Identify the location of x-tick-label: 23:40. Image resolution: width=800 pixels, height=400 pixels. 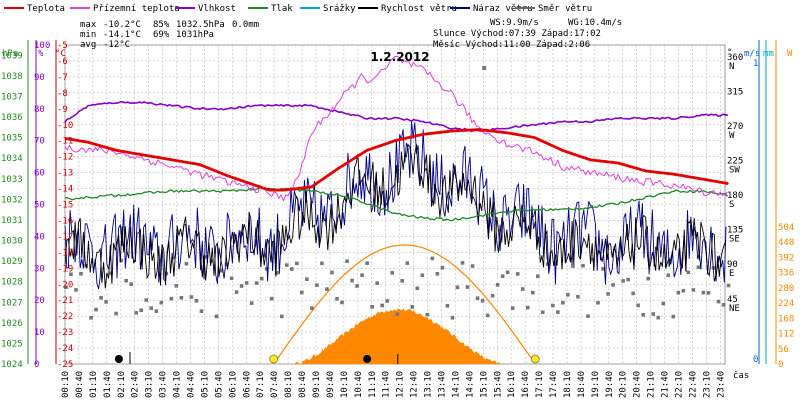
(721, 384).